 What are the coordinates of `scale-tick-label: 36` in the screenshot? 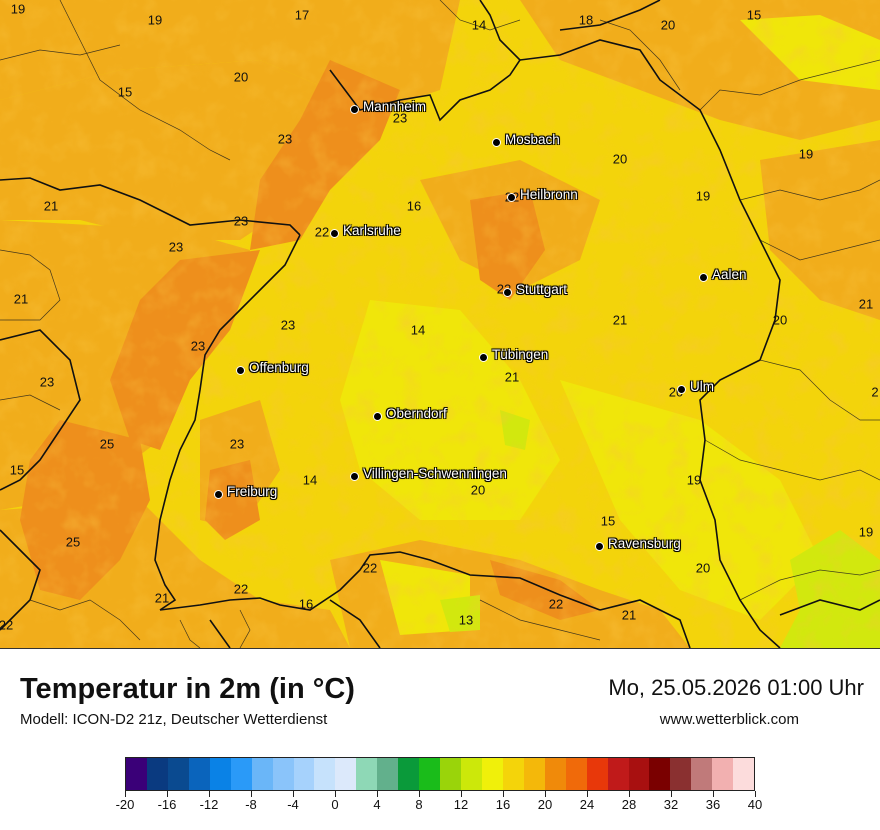 It's located at (713, 804).